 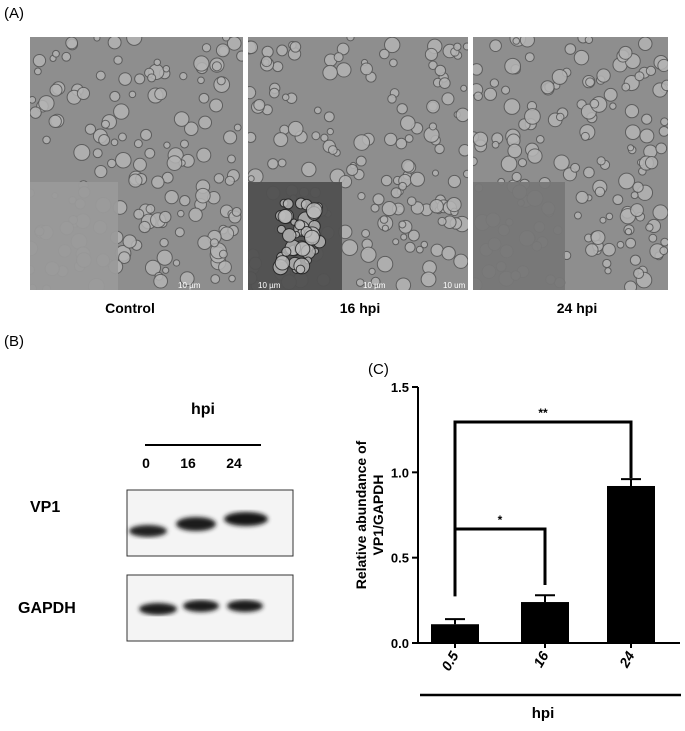 I want to click on image-caption: 24 hpi, so click(x=577, y=308).